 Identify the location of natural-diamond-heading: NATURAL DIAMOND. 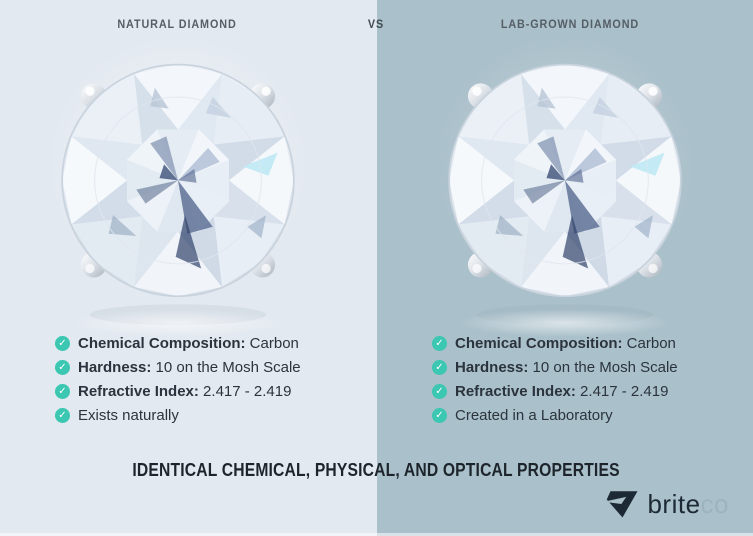
(177, 24).